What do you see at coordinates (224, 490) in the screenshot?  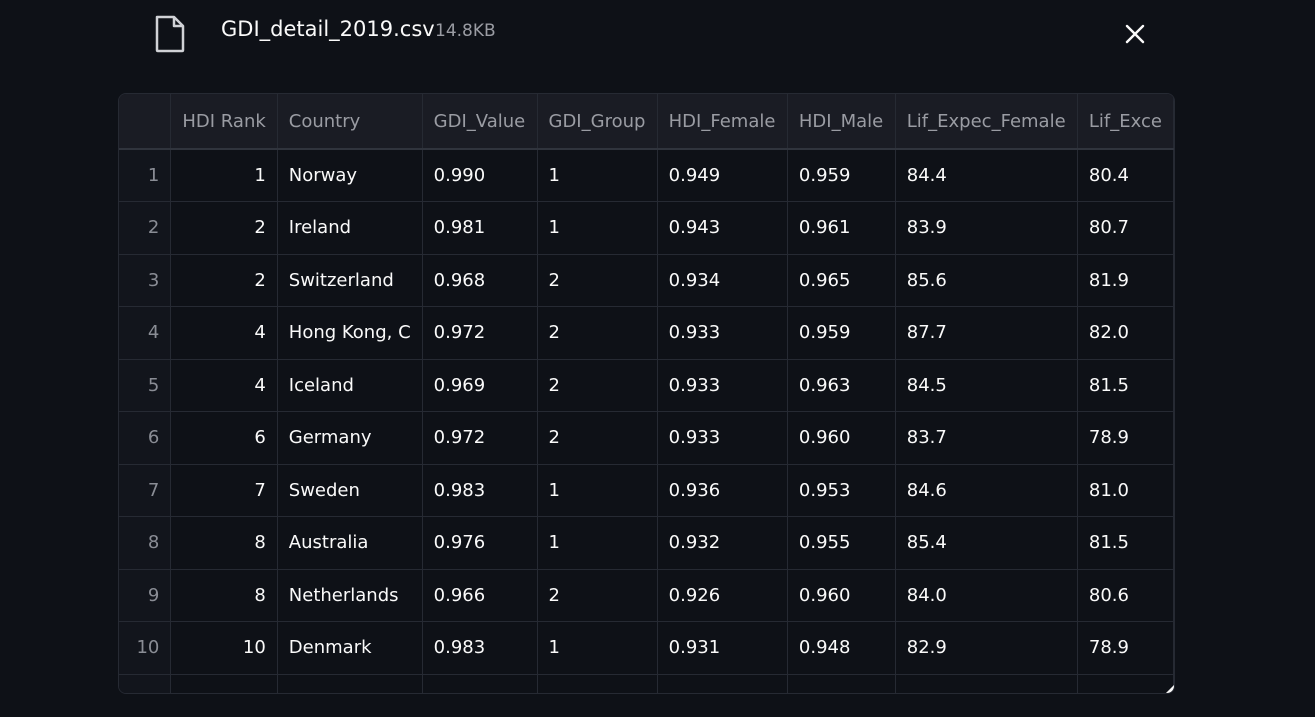 I see `table-cell: 7` at bounding box center [224, 490].